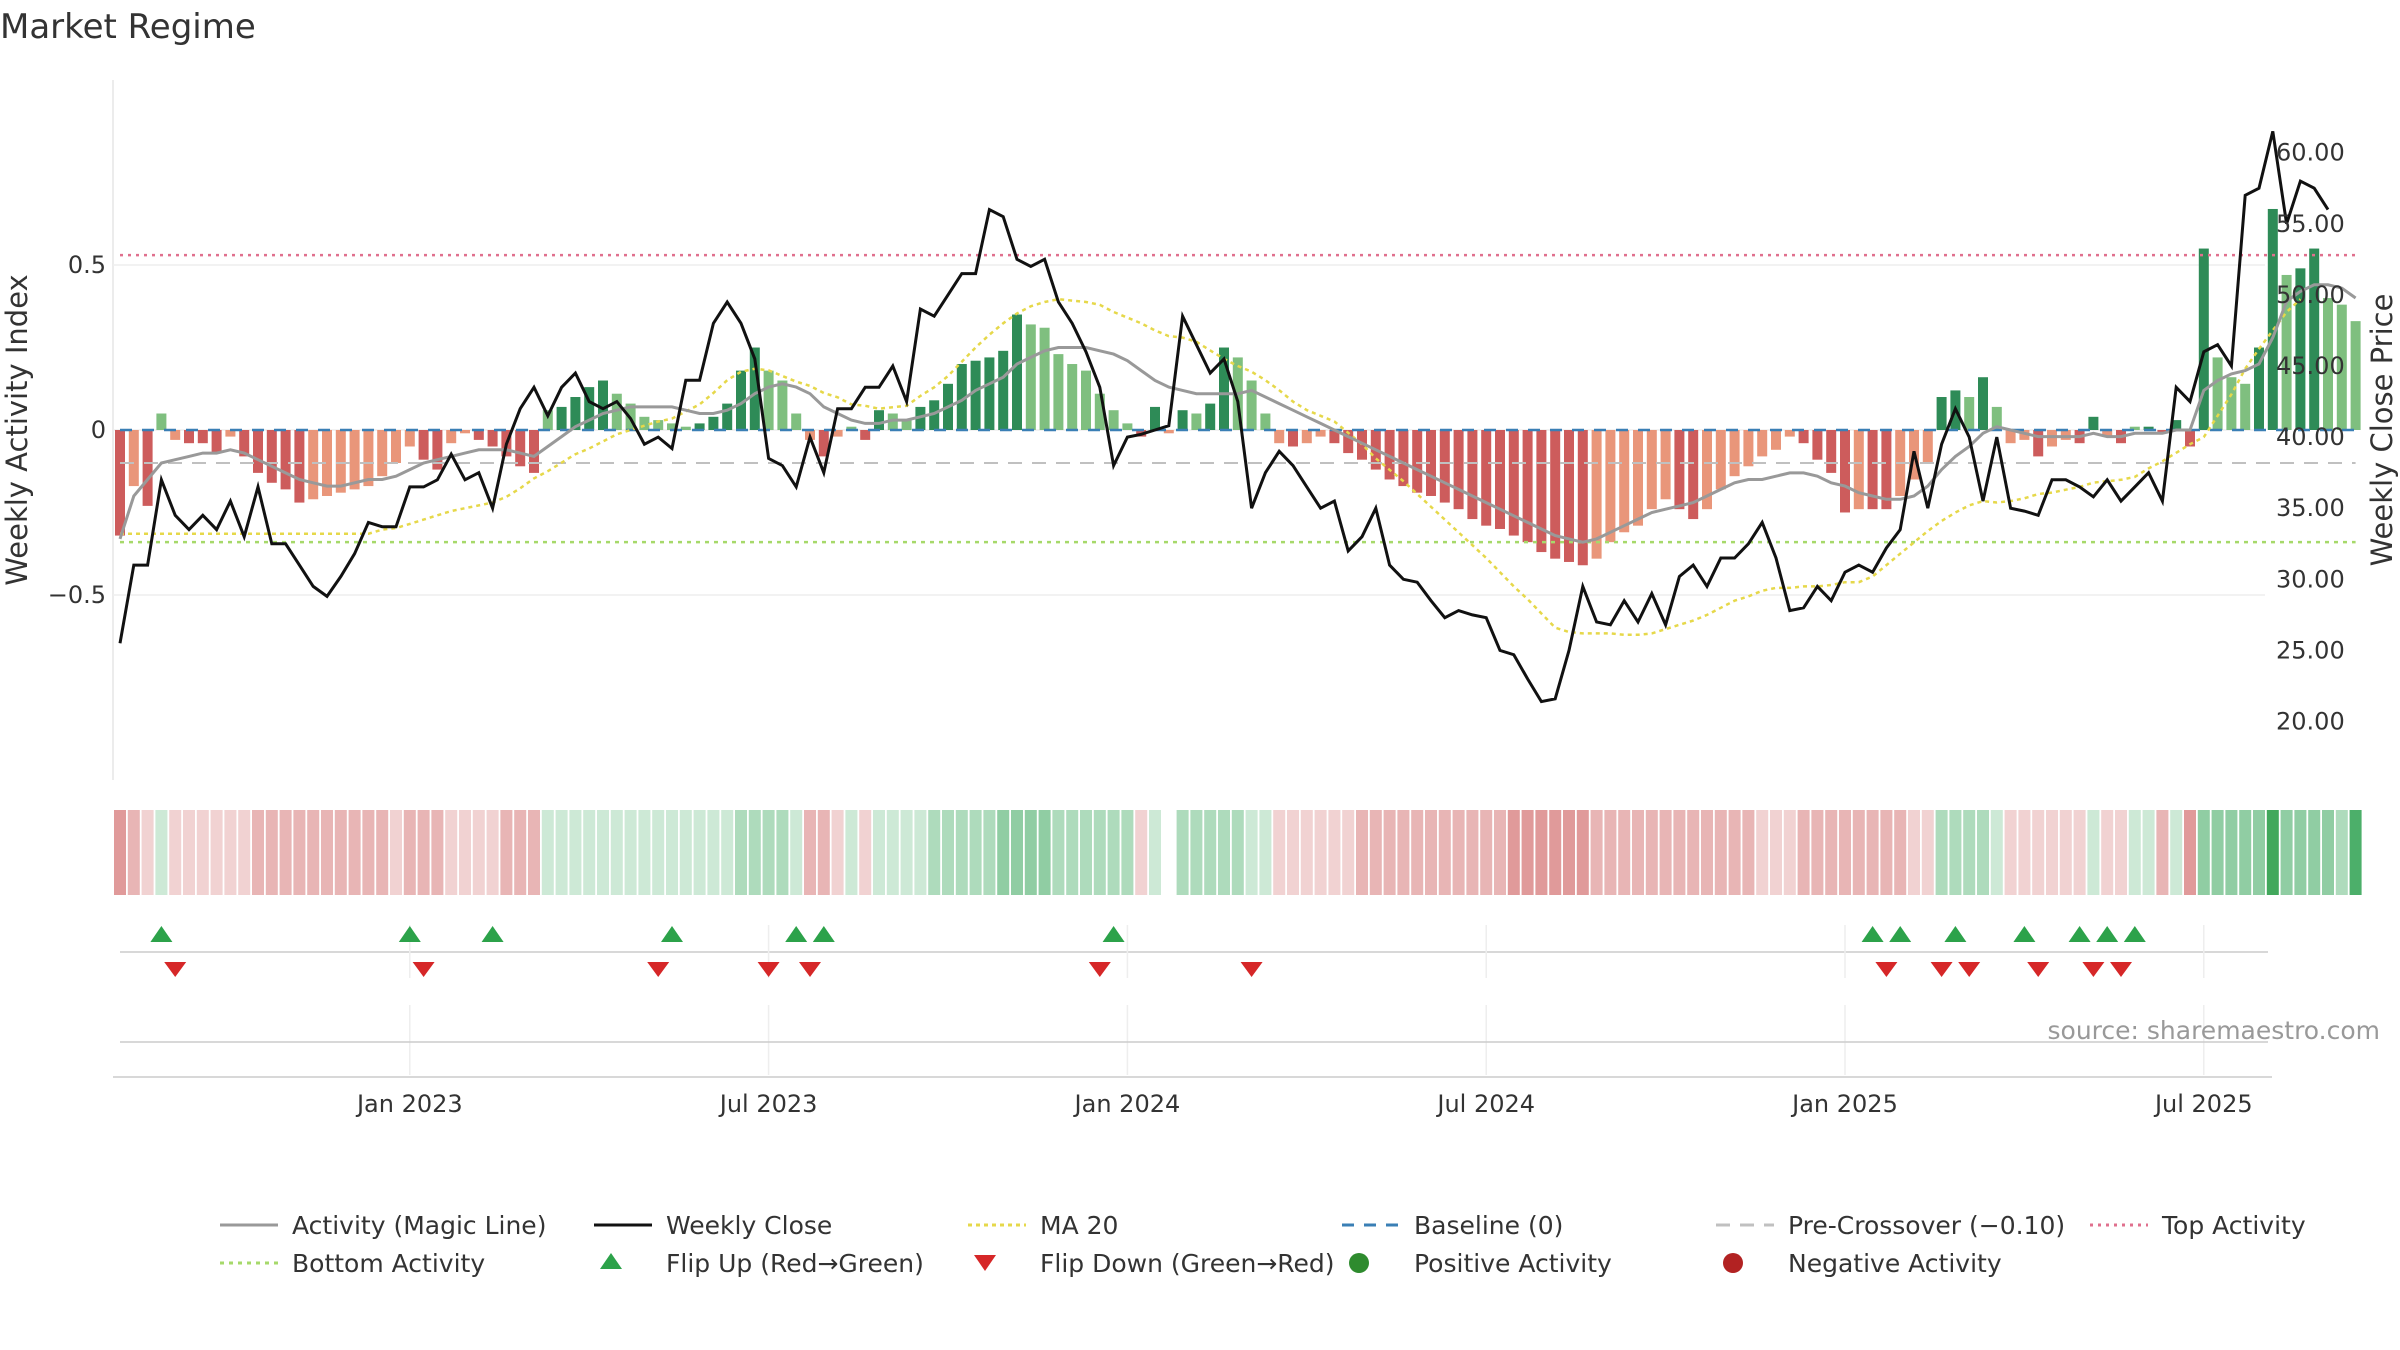 This screenshot has width=2400, height=1350. What do you see at coordinates (2310, 722) in the screenshot?
I see `y2-tick-label: 20.00` at bounding box center [2310, 722].